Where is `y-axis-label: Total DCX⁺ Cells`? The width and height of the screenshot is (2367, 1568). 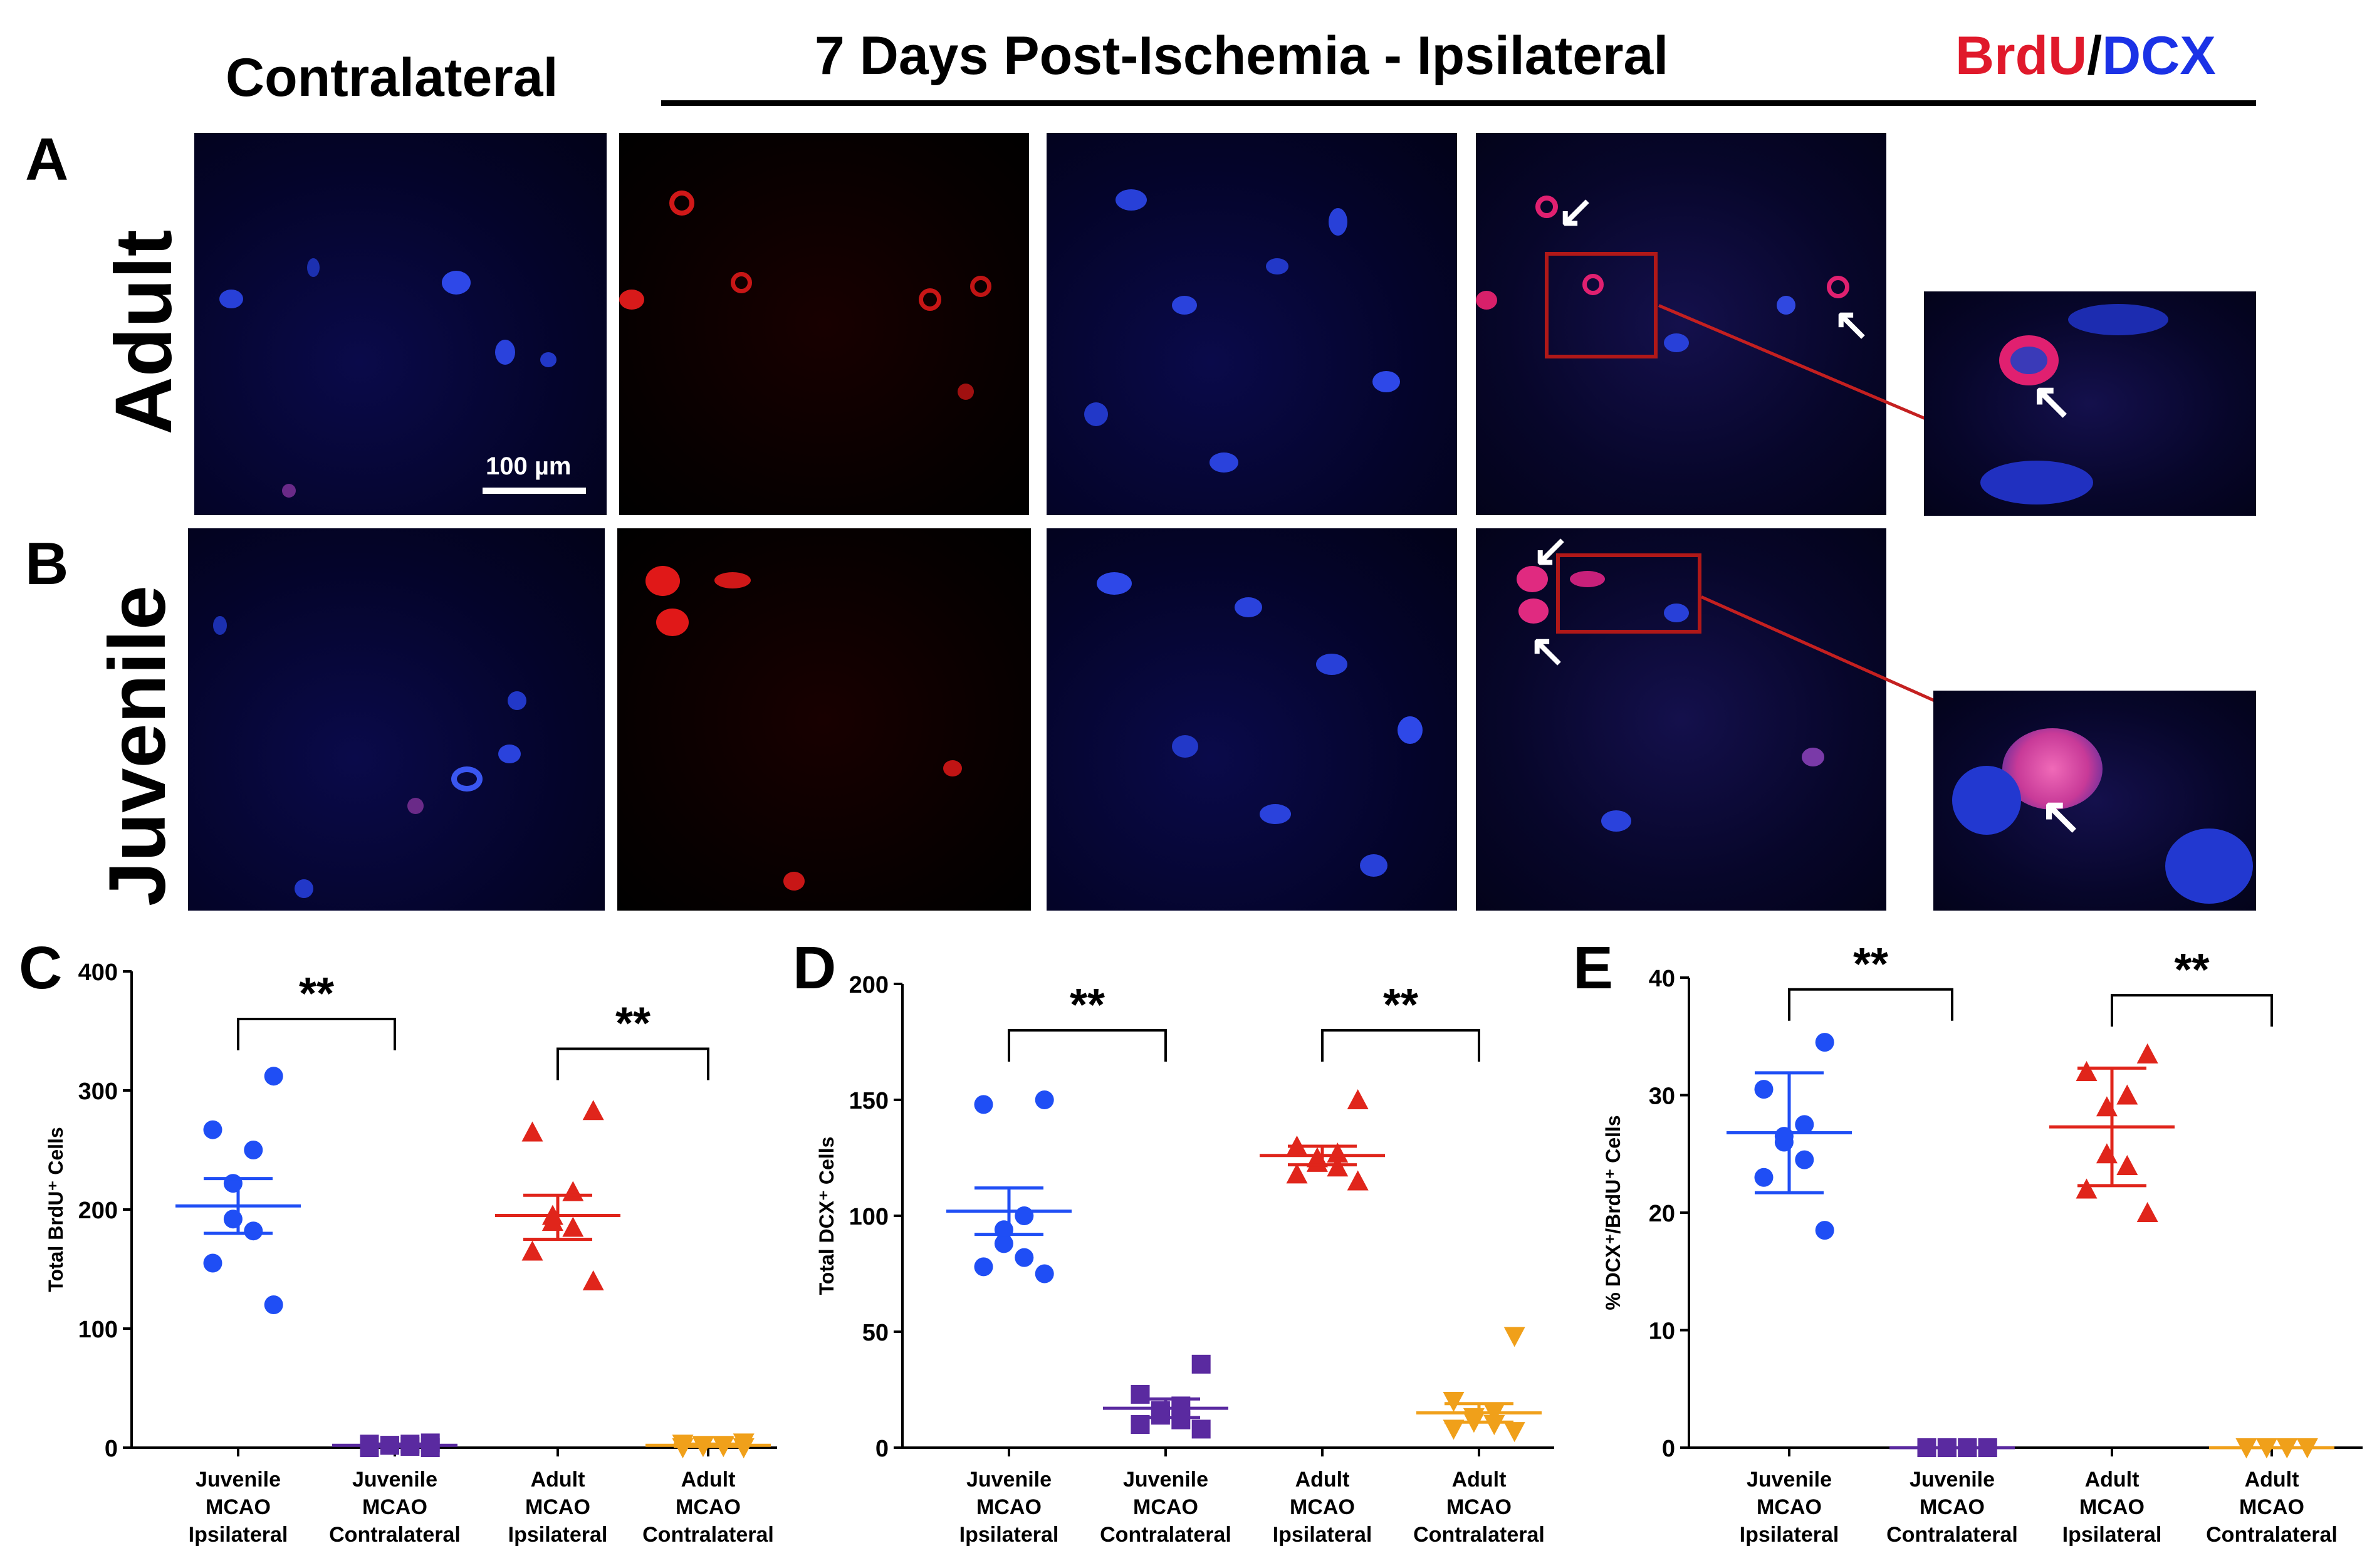
y-axis-label: Total DCX⁺ Cells is located at coordinates (826, 1216).